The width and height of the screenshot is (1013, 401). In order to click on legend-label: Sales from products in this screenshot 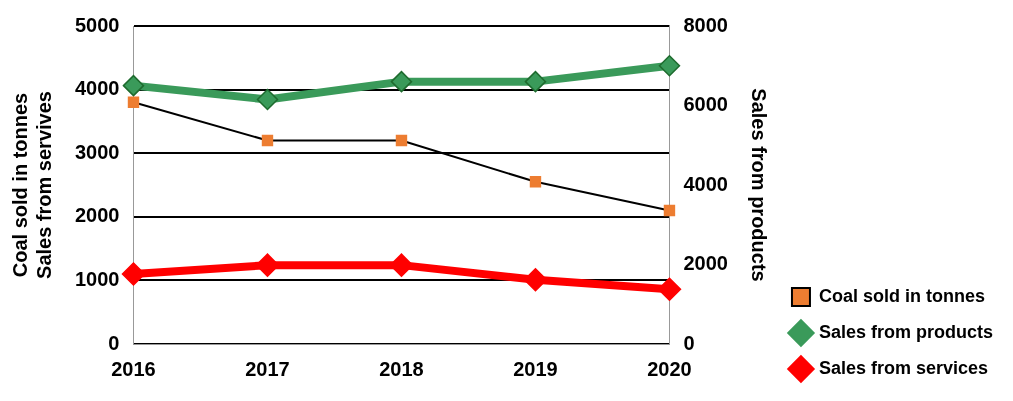, I will do `click(906, 331)`.